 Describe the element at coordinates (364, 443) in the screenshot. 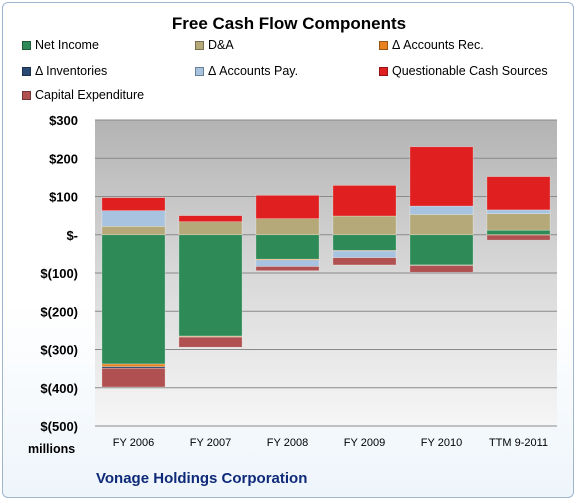

I see `x-tick-label: FY 2009` at that location.